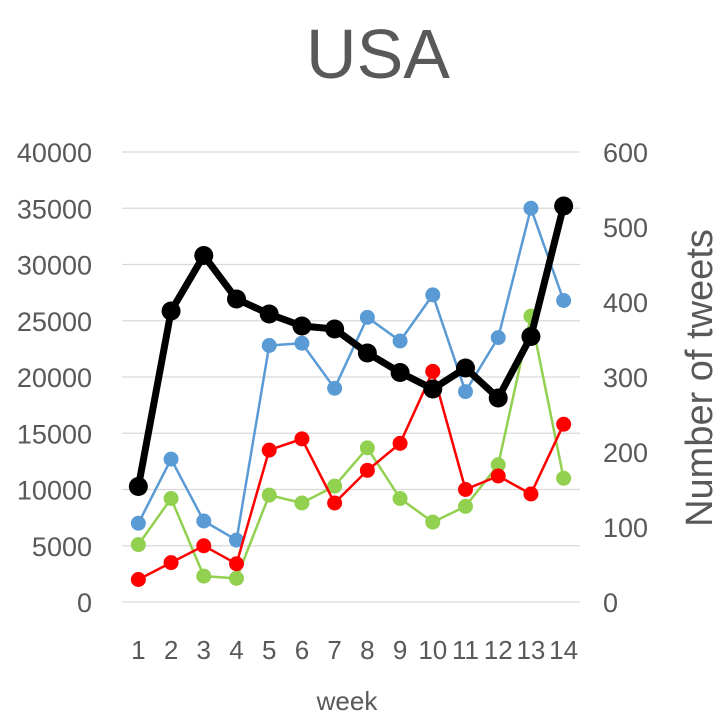 The height and width of the screenshot is (721, 723). What do you see at coordinates (700, 378) in the screenshot?
I see `right-axis-title: Number of tweets` at bounding box center [700, 378].